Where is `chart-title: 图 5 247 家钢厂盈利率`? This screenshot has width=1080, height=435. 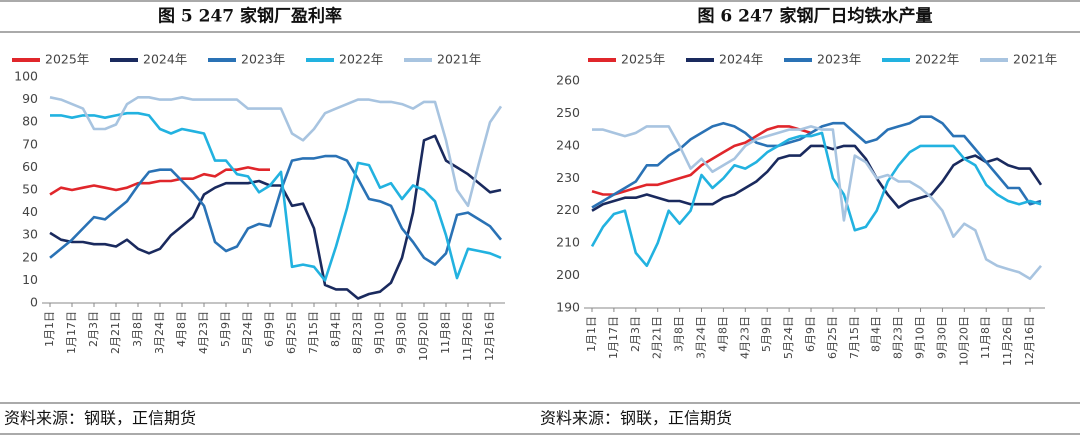 chart-title: 图 5 247 家钢厂盈利率 is located at coordinates (250, 16).